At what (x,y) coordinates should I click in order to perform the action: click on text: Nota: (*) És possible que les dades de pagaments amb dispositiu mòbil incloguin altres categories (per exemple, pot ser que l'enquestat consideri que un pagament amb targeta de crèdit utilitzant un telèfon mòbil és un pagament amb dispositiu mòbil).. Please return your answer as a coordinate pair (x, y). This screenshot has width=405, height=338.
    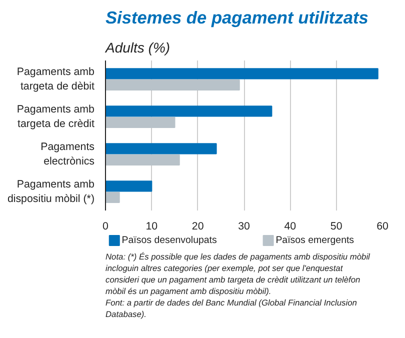
    Looking at the image, I should click on (239, 274).